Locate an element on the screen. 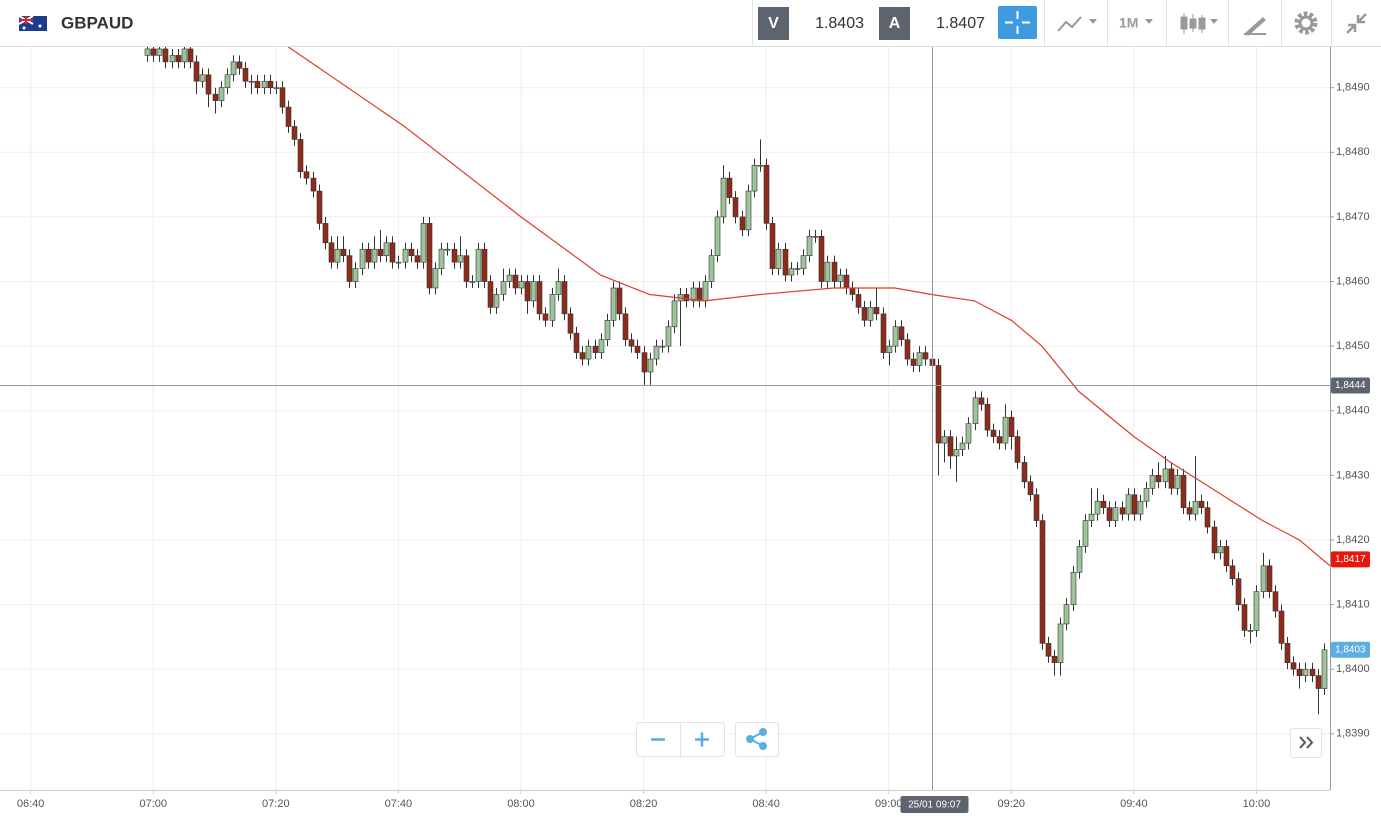 The image size is (1381, 823). crosshair-button is located at coordinates (1017, 22).